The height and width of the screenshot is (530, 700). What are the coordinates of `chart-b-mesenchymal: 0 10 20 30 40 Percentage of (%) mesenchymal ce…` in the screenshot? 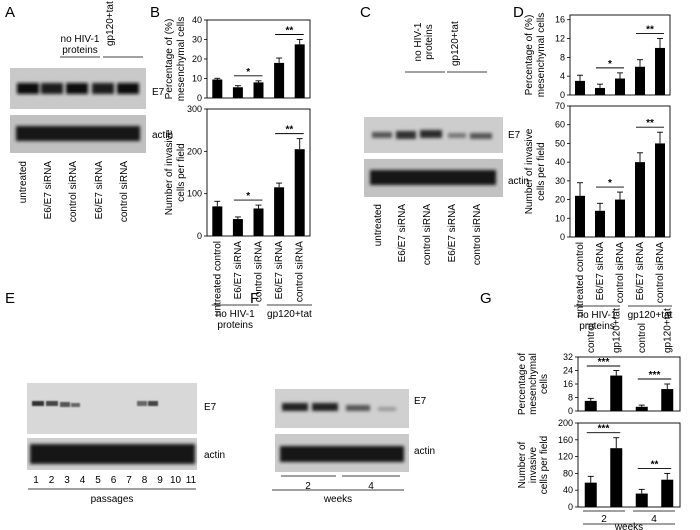 It's located at (237, 59).